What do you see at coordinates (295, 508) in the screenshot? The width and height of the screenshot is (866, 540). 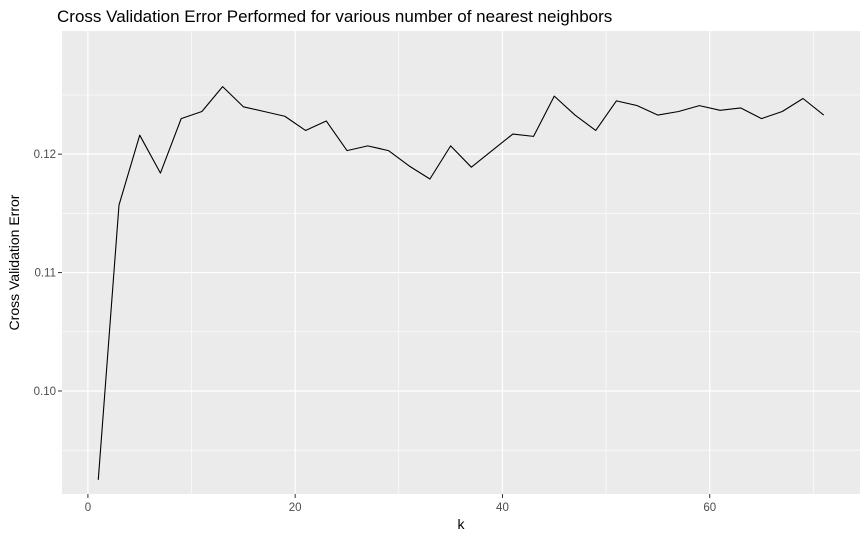 I see `x-tick-label: 20` at bounding box center [295, 508].